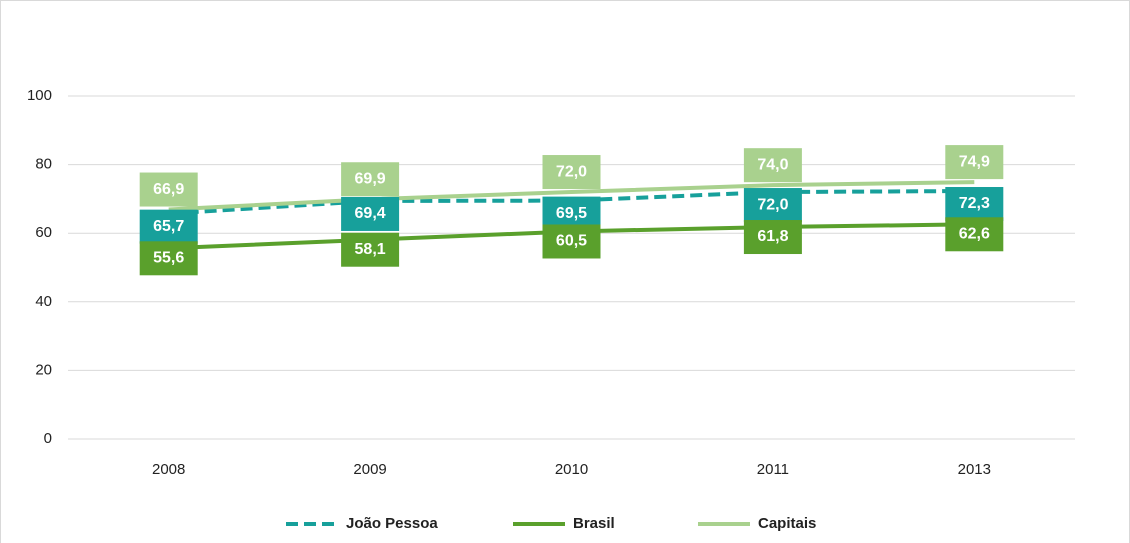  I want to click on x-tick-label: 2010, so click(571, 469).